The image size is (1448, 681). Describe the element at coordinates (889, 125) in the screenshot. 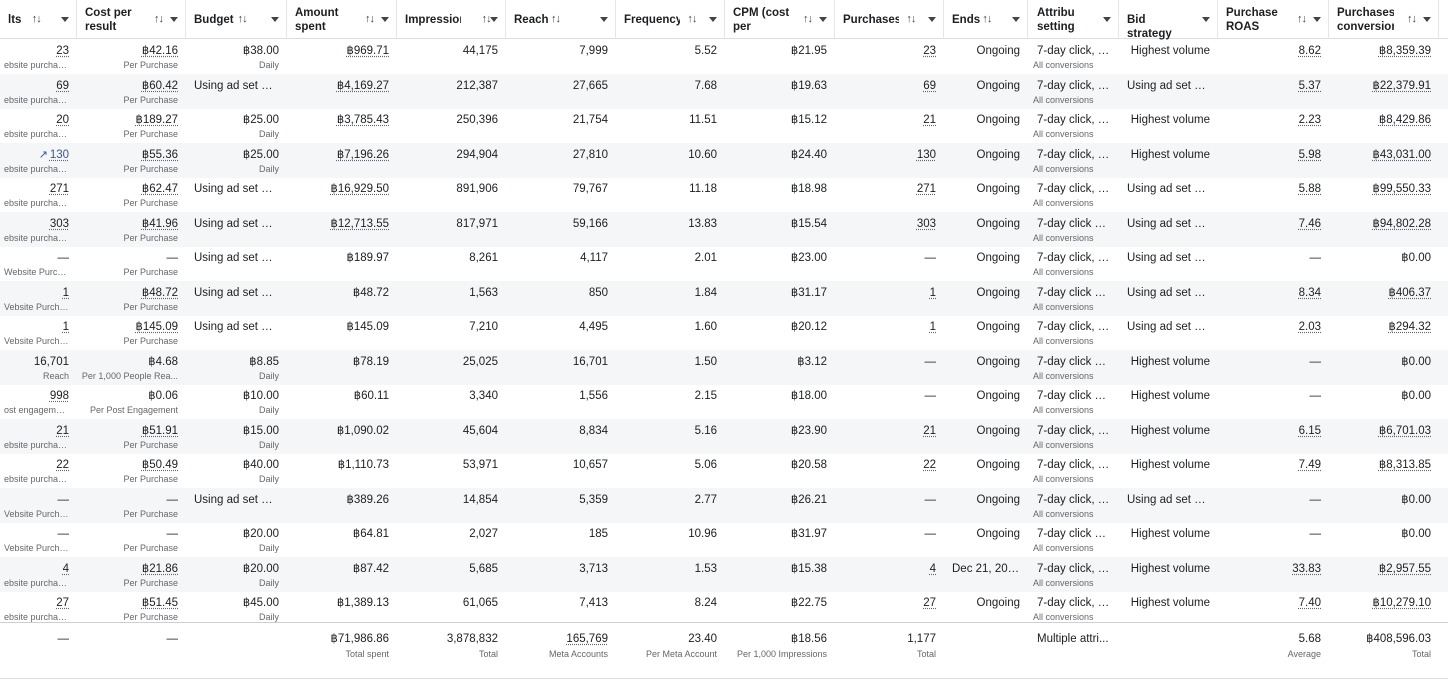

I see `cell-purchases: 21` at that location.